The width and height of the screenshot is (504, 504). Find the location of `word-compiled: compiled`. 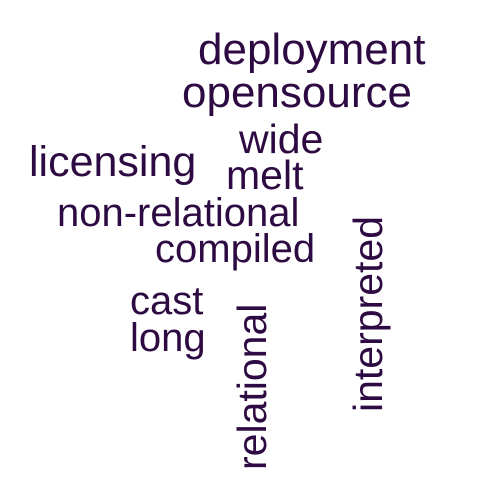

word-compiled: compiled is located at coordinates (235, 249).